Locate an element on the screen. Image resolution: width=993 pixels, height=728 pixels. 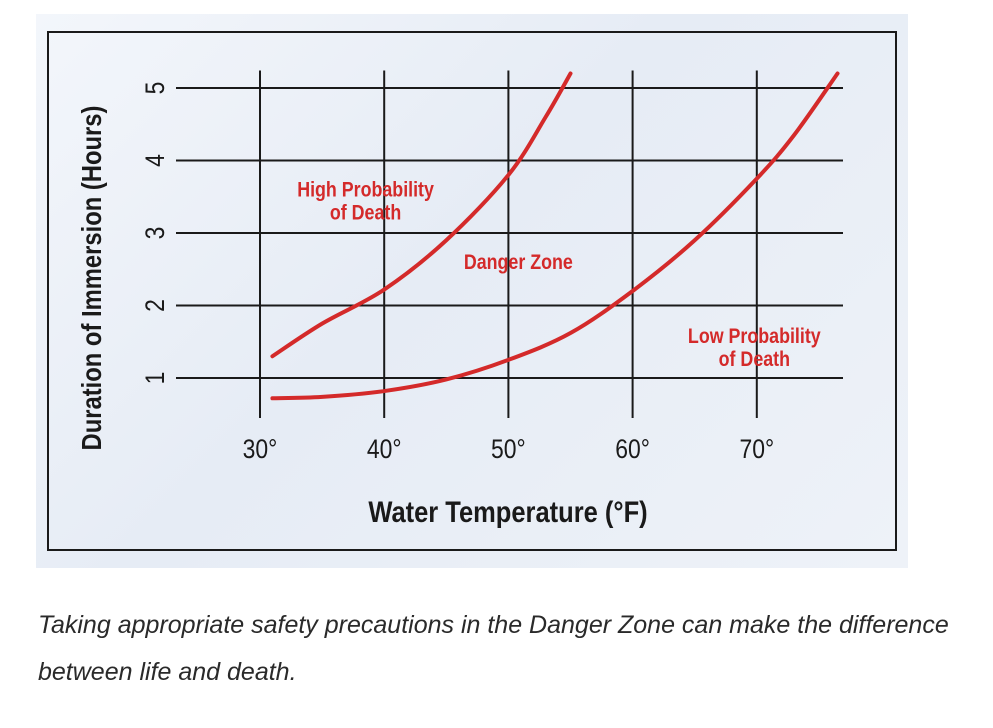
annotation-line: Low Probability is located at coordinates (754, 337).